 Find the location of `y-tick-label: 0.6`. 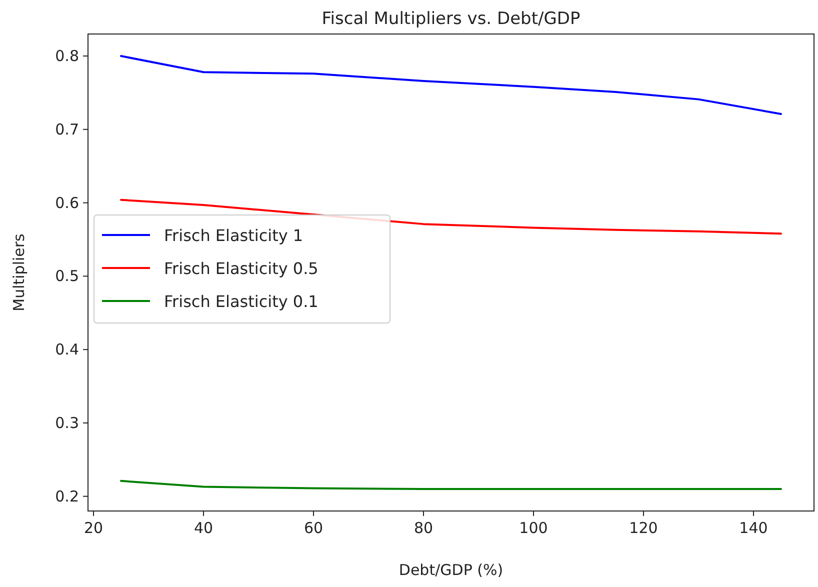

y-tick-label: 0.6 is located at coordinates (67, 203).